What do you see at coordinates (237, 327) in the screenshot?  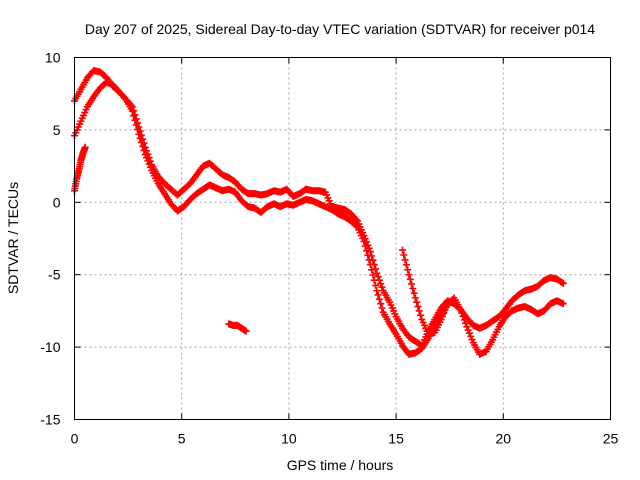 I see `series-track-d` at bounding box center [237, 327].